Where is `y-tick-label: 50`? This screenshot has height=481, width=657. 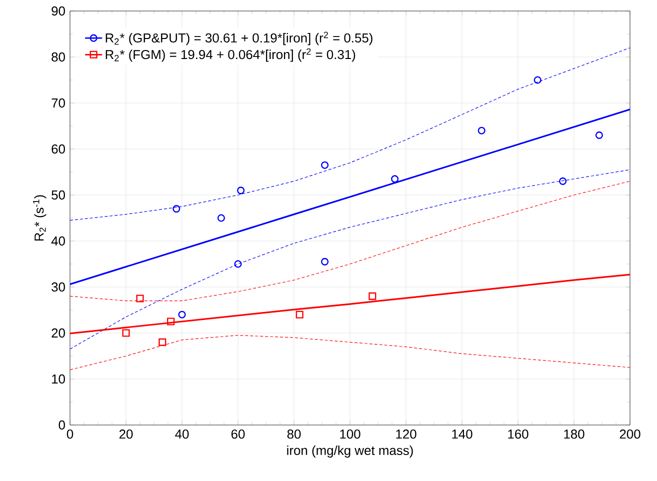 y-tick-label: 50 is located at coordinates (58, 195).